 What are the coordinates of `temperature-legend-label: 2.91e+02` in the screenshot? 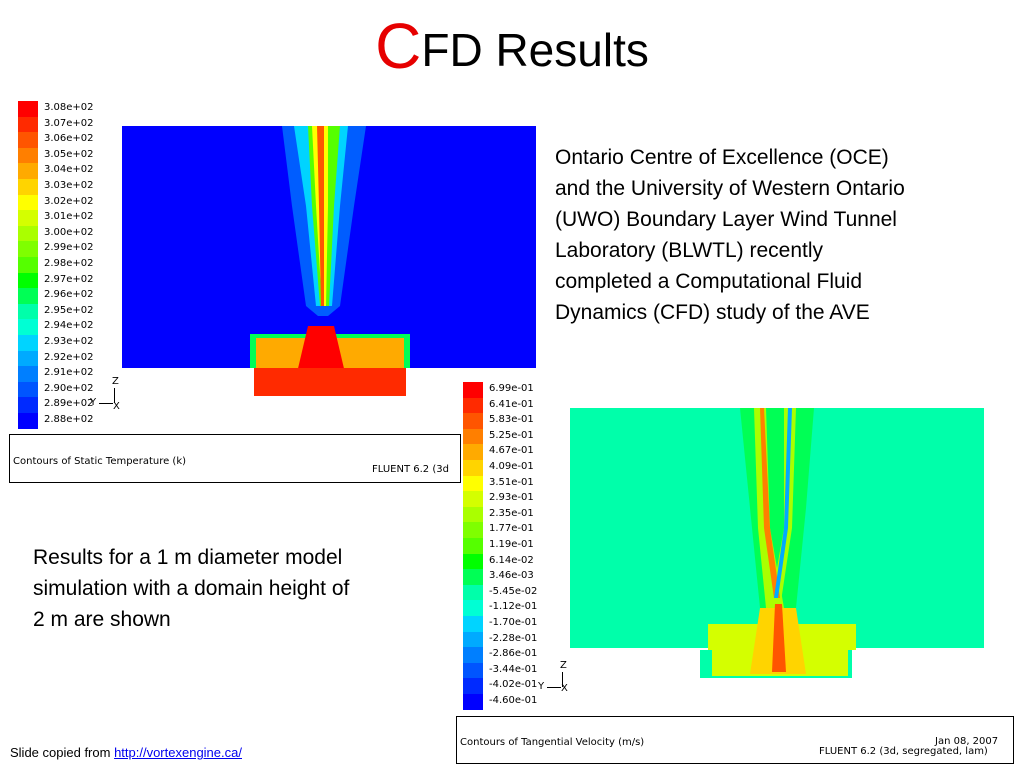 It's located at (69, 373).